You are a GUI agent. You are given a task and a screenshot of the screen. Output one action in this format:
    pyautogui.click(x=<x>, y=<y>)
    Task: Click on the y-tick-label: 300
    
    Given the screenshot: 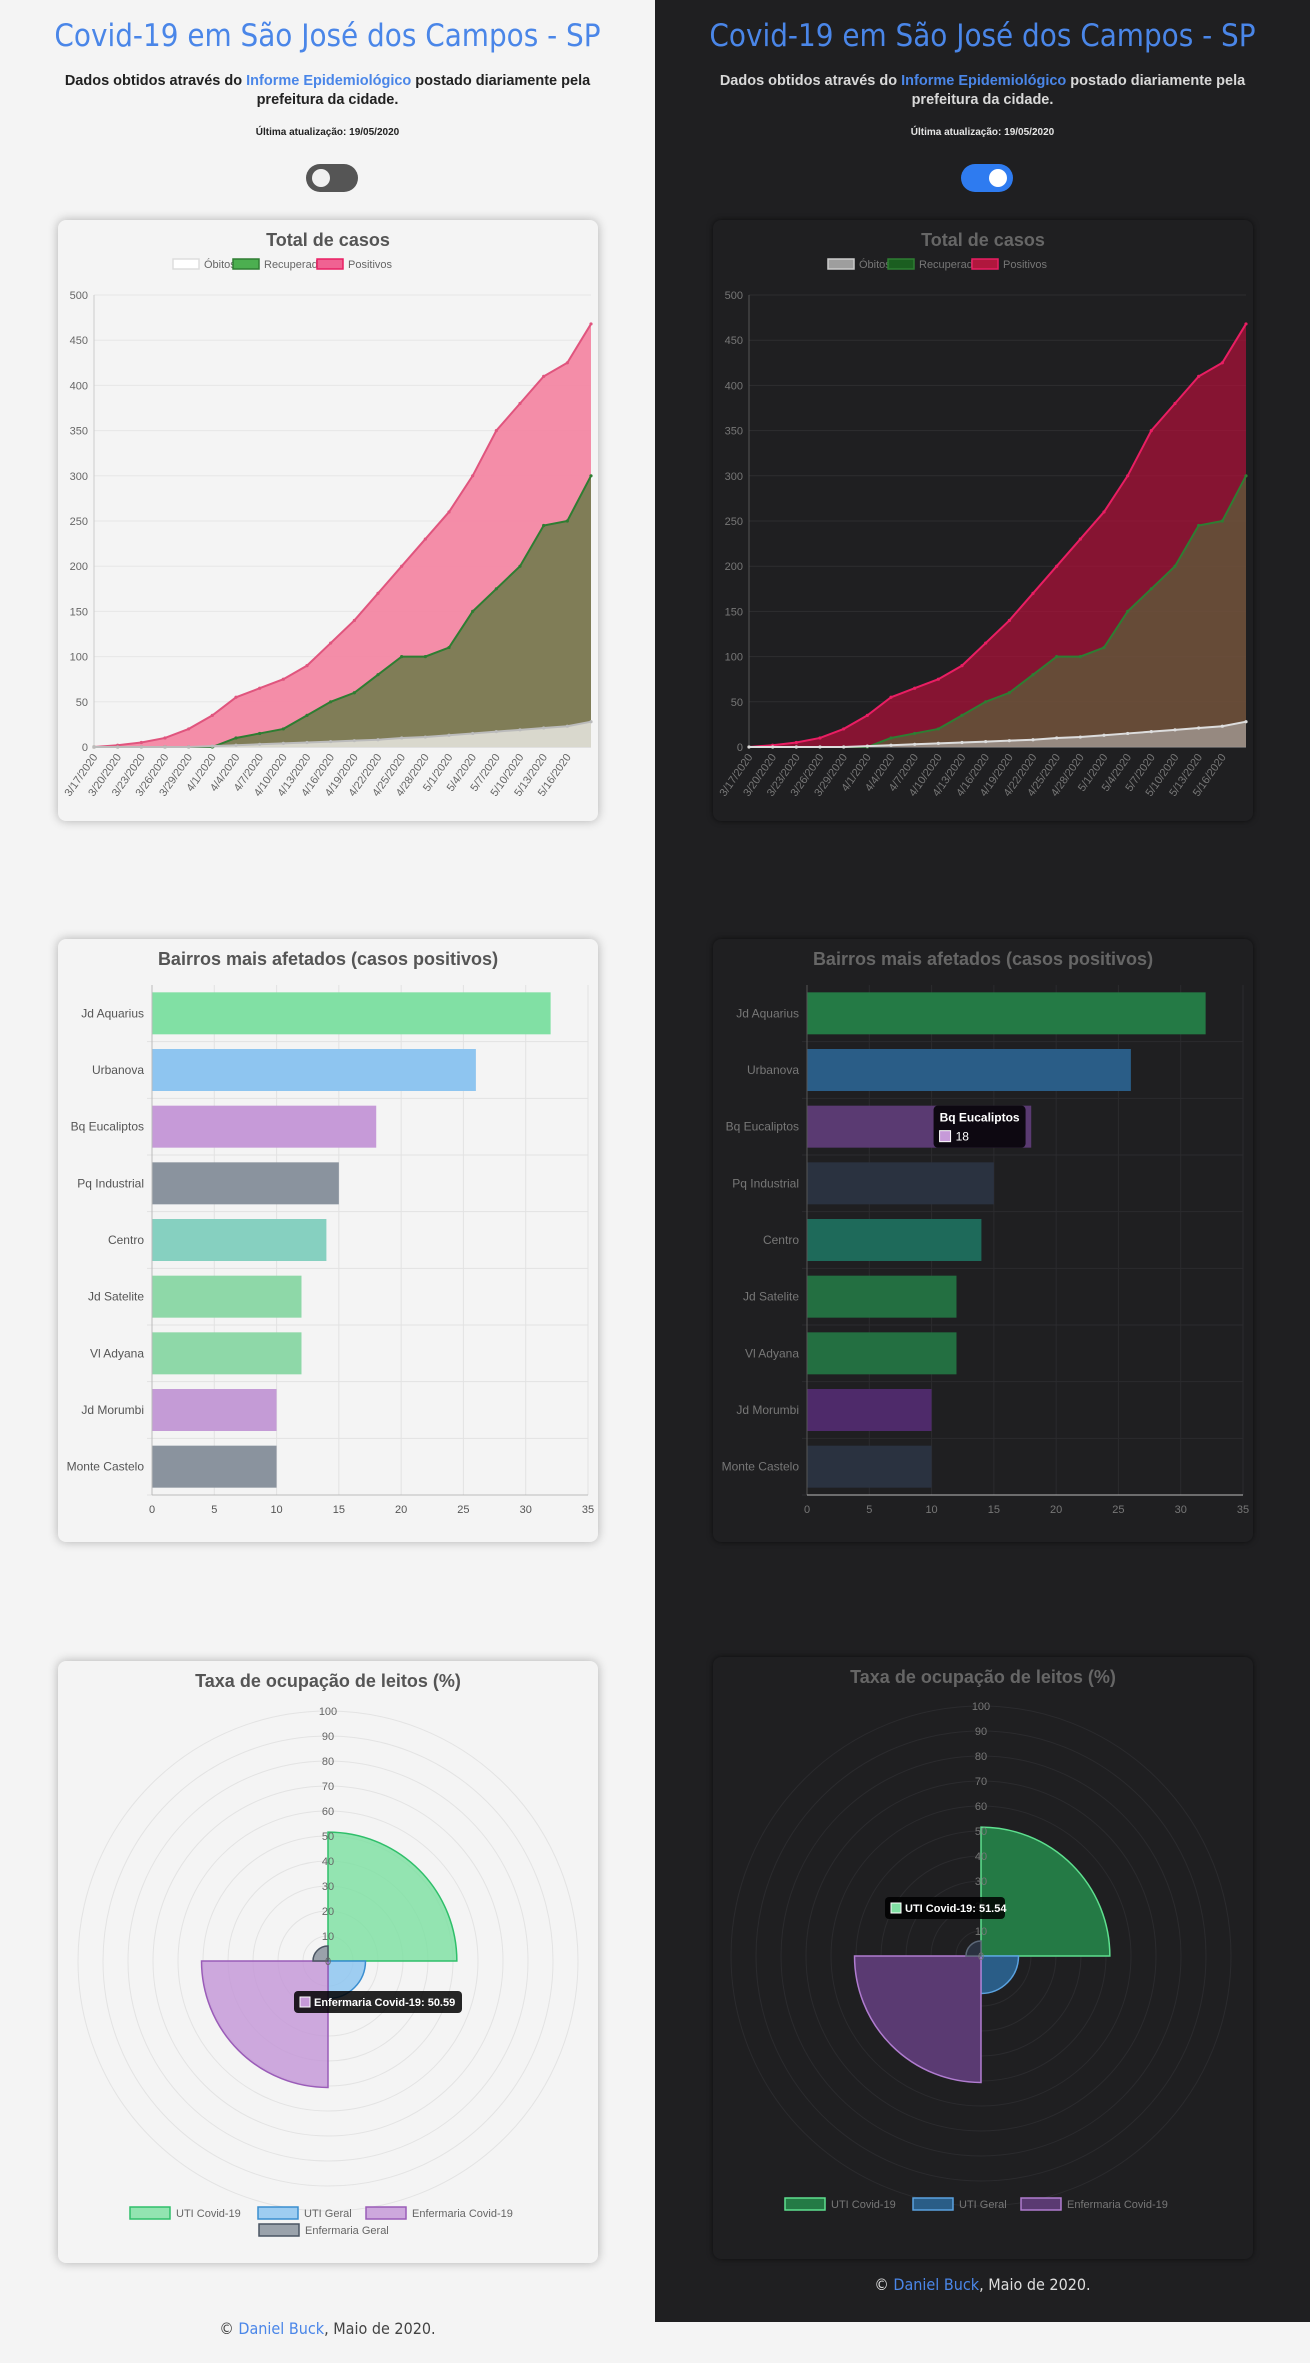 What is the action you would take?
    pyautogui.click(x=734, y=477)
    